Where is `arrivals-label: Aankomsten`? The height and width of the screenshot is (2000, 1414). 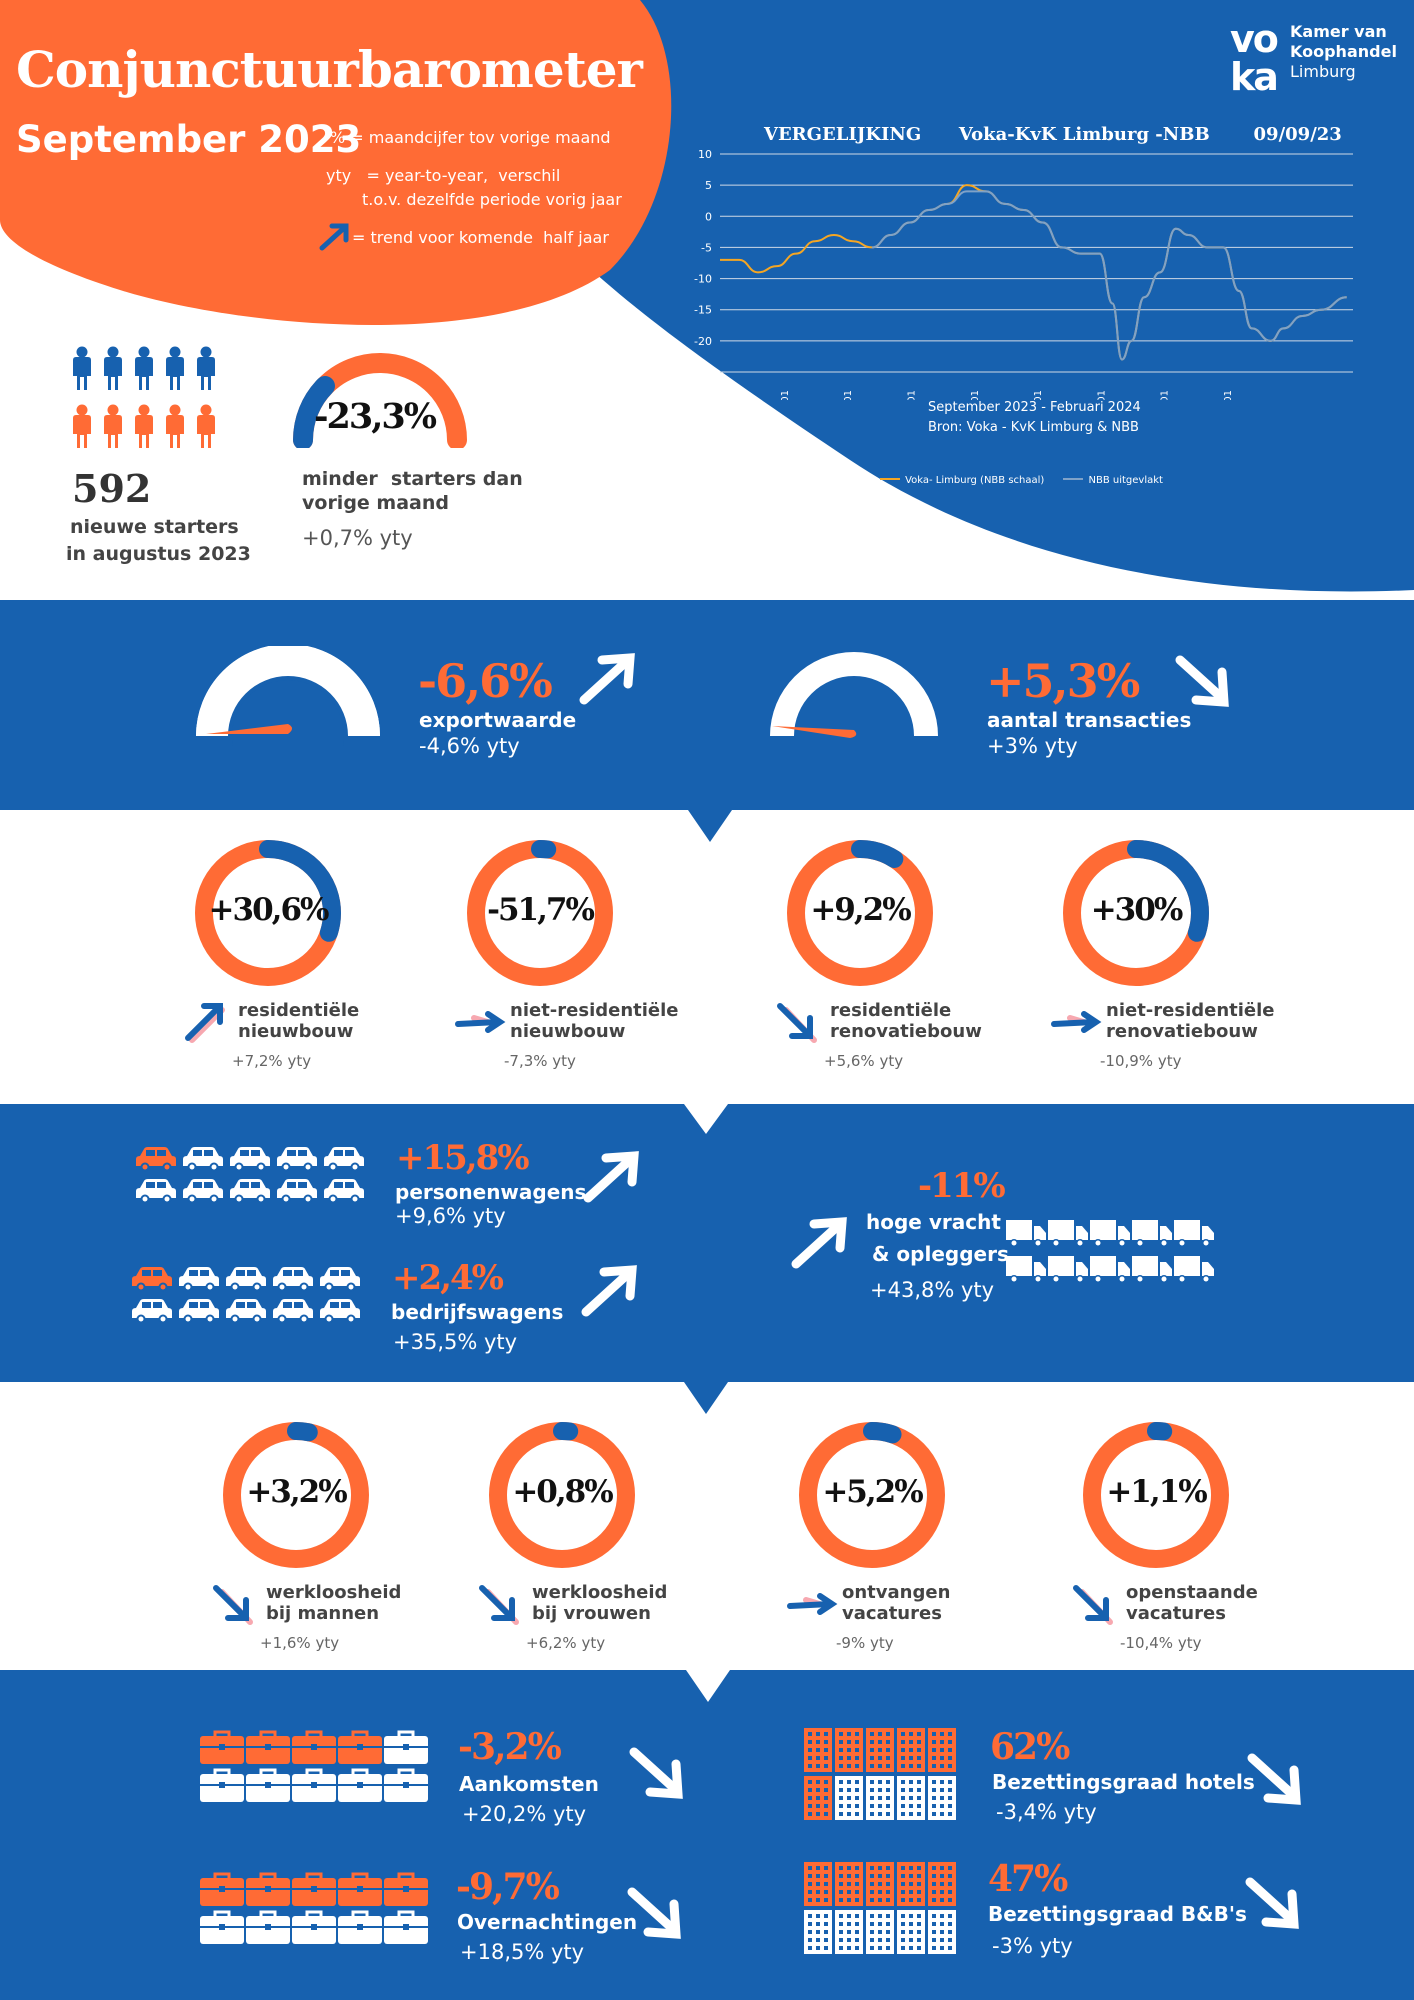
arrivals-label: Aankomsten is located at coordinates (529, 1784).